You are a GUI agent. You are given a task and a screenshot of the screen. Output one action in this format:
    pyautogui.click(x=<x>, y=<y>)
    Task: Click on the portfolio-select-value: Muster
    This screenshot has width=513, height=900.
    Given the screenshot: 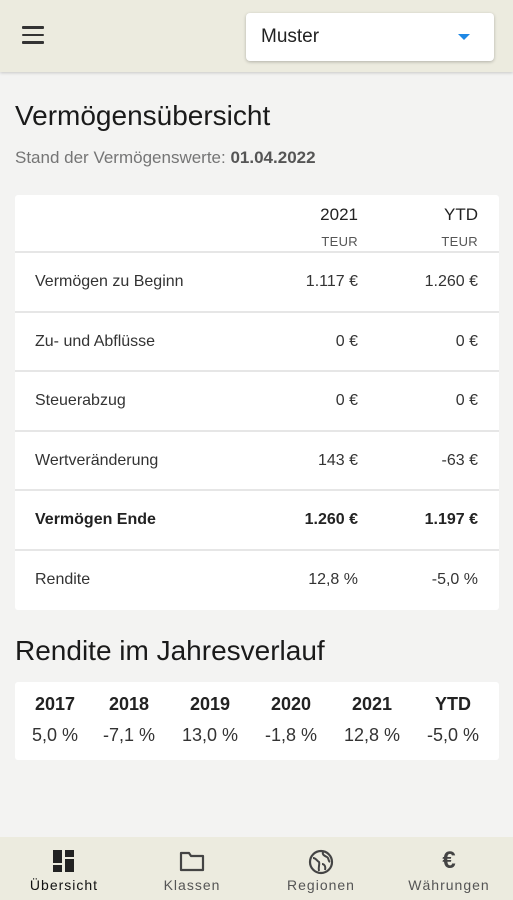 What is the action you would take?
    pyautogui.click(x=290, y=36)
    